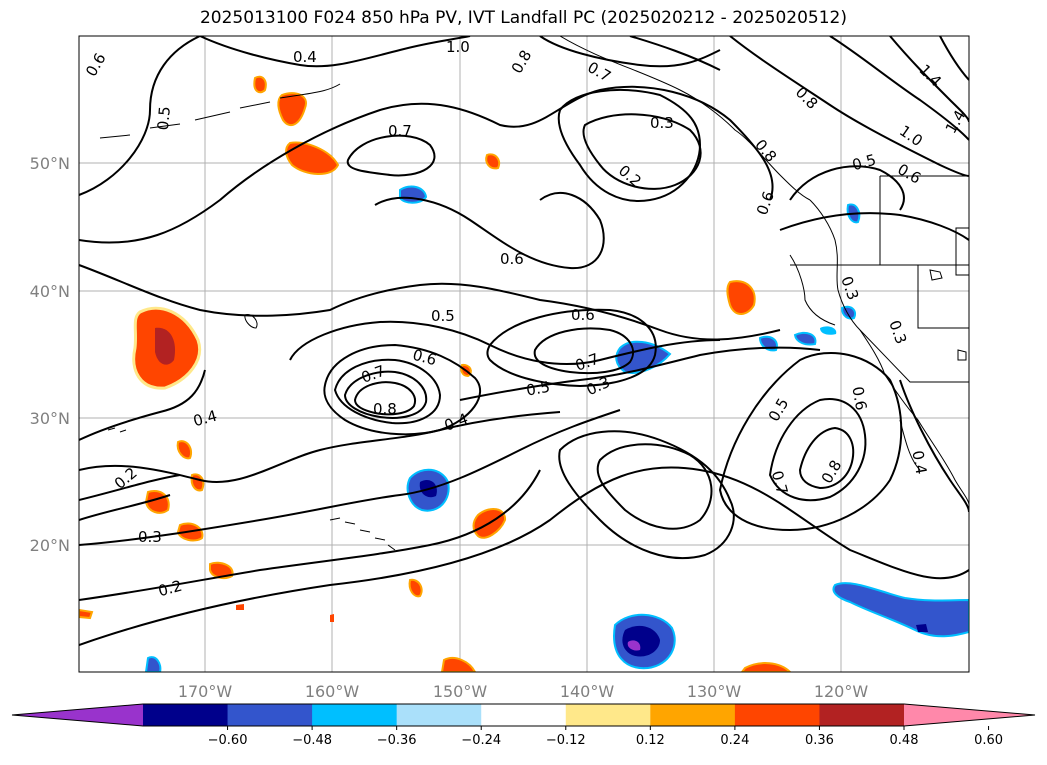 The height and width of the screenshot is (765, 1047). I want to click on colorbar-outline, so click(523, 715).